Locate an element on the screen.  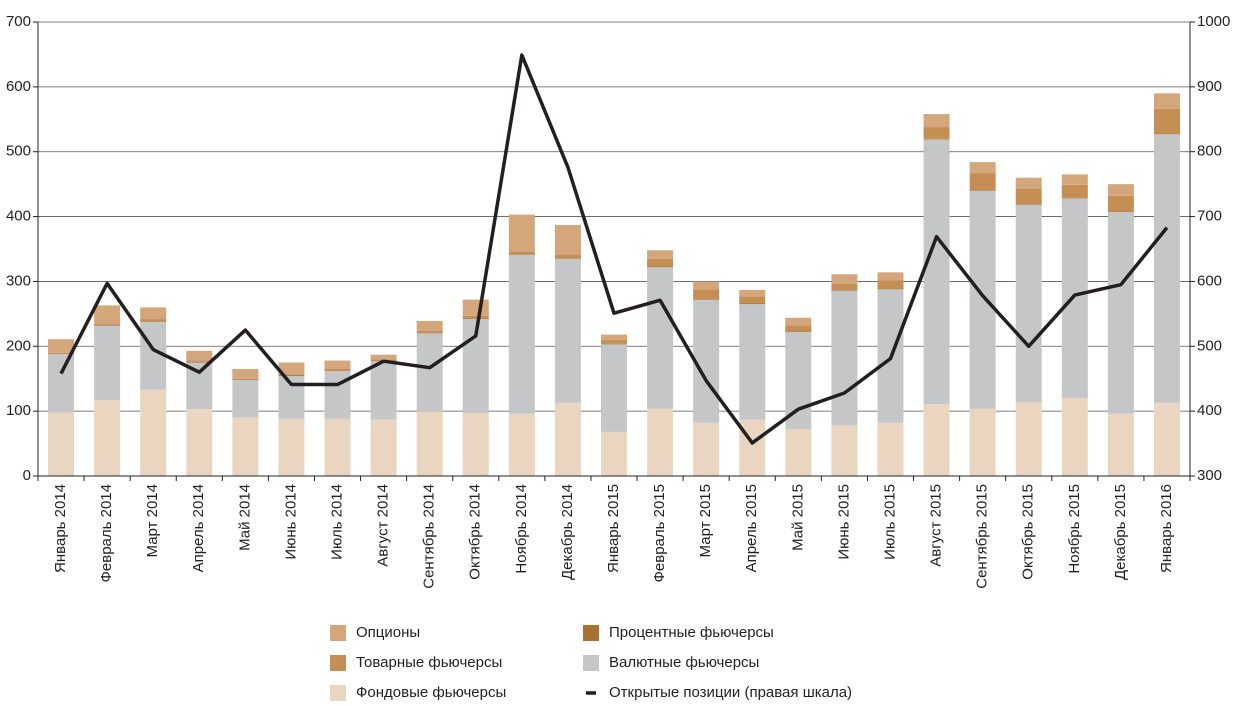
y-tick-label: 100 is located at coordinates (18, 410).